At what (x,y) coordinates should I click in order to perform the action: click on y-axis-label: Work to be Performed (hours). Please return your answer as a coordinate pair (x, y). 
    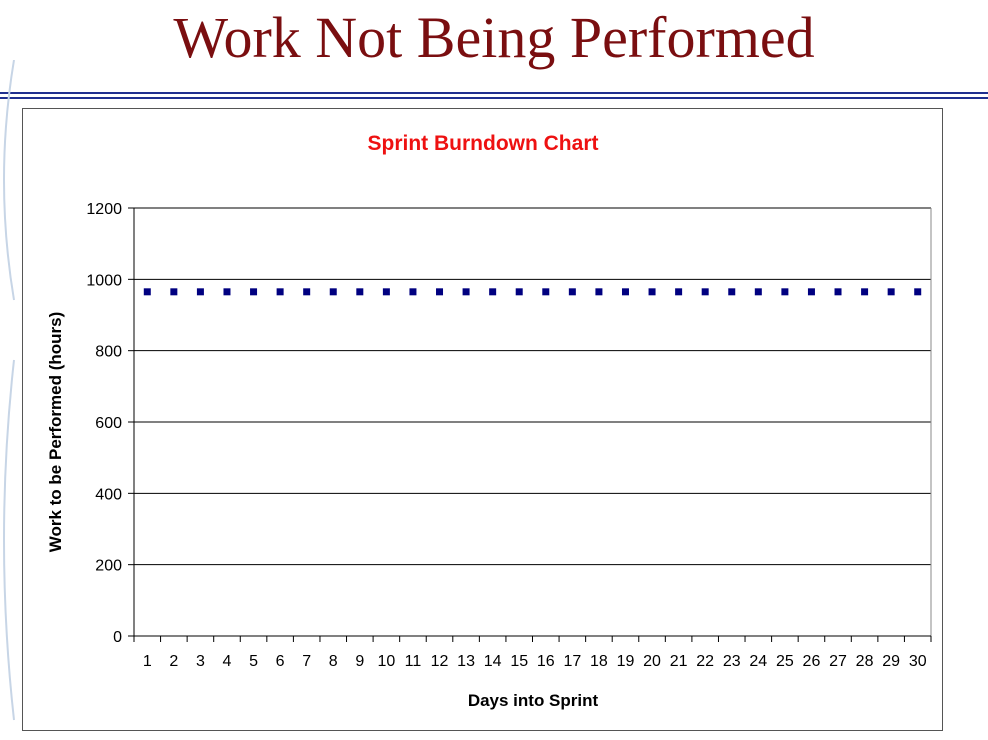
    Looking at the image, I should click on (55, 432).